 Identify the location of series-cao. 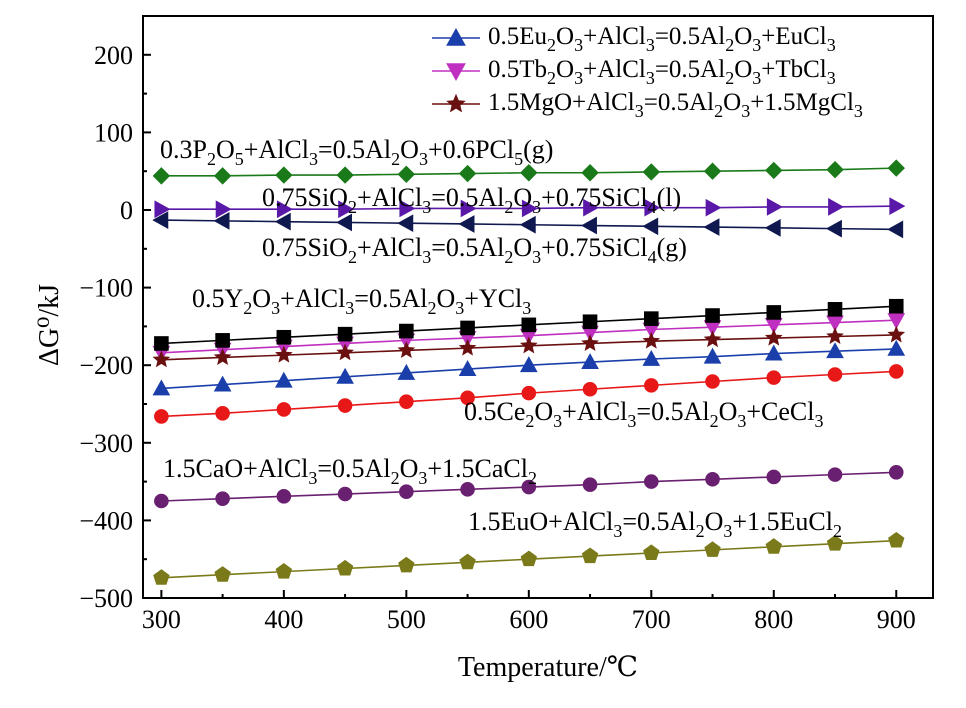
(529, 486).